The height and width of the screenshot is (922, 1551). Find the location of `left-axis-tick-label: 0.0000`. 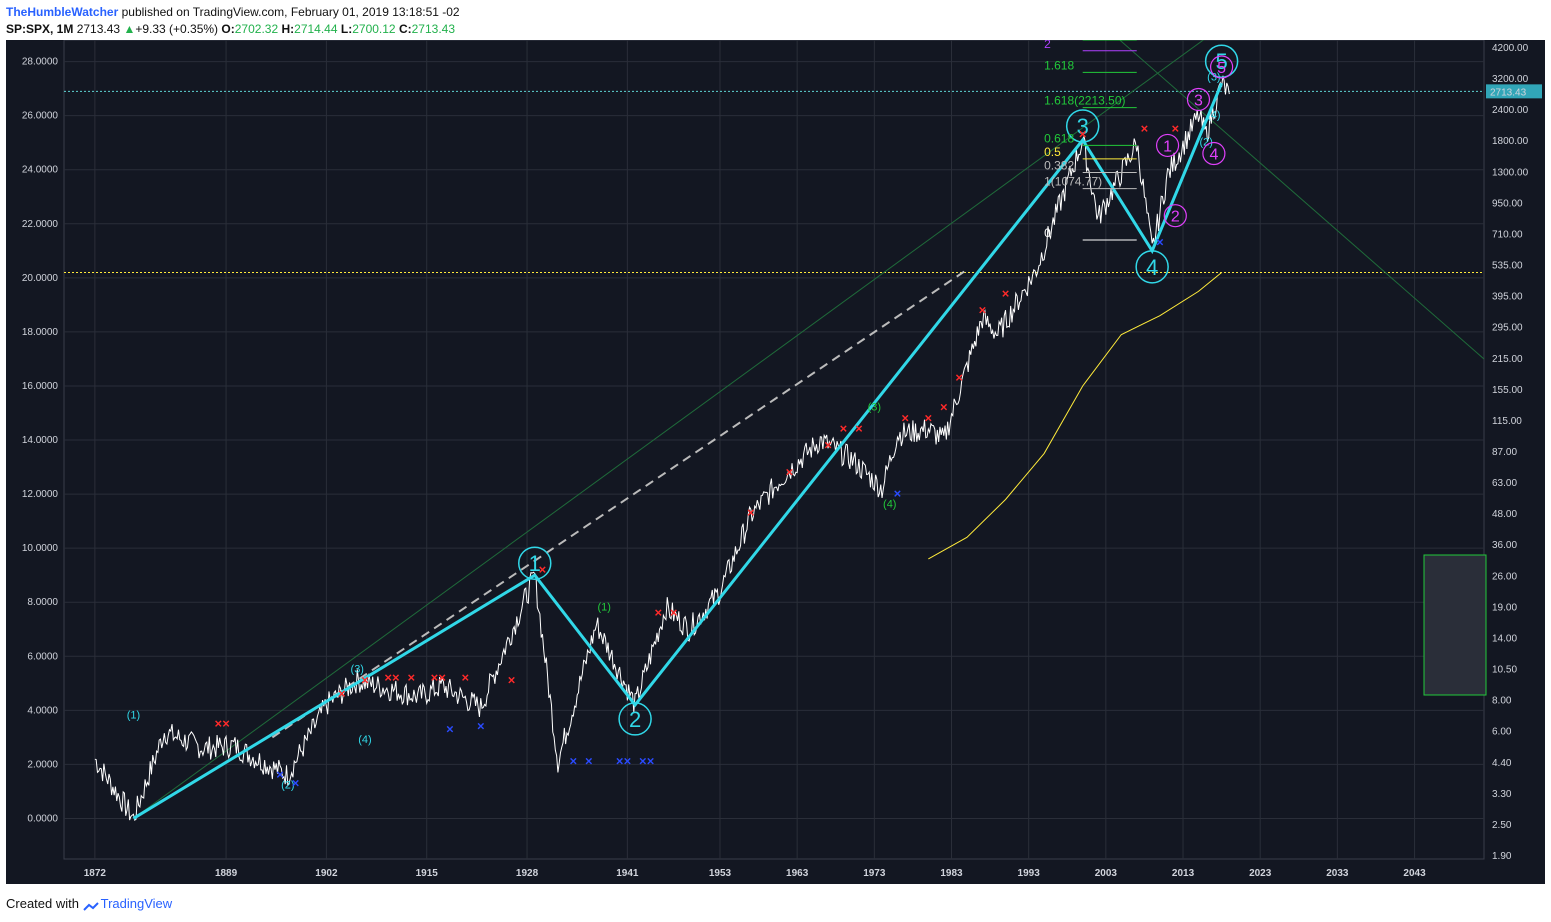

left-axis-tick-label: 0.0000 is located at coordinates (42, 818).